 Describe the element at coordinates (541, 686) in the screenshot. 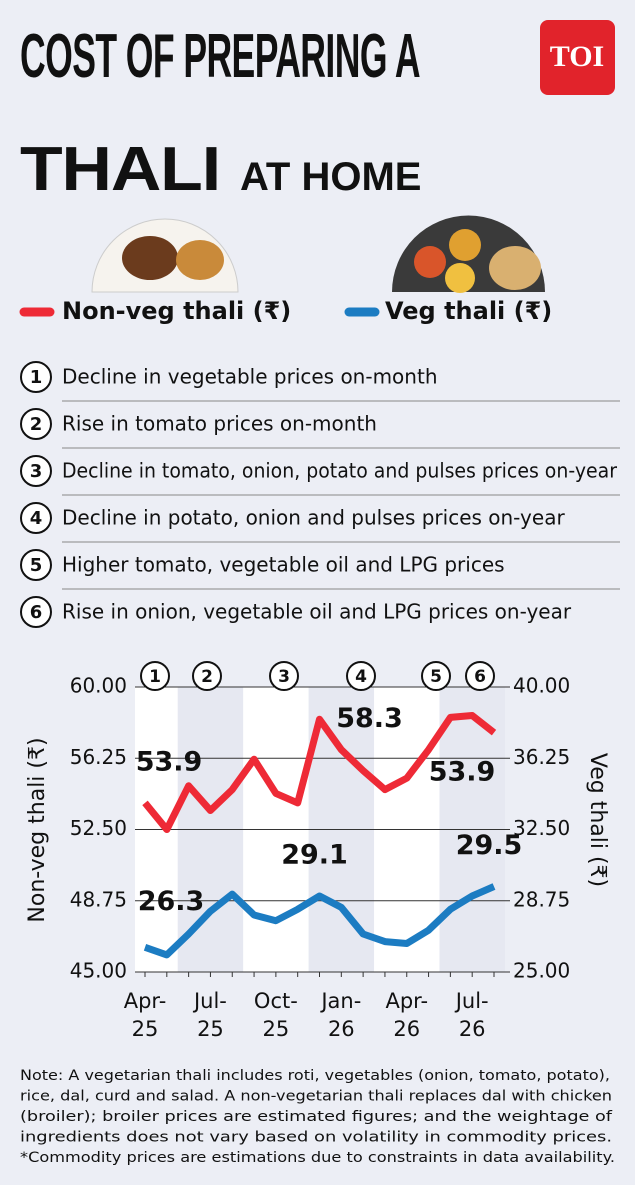

I see `y2-tick-label: 40.00` at that location.